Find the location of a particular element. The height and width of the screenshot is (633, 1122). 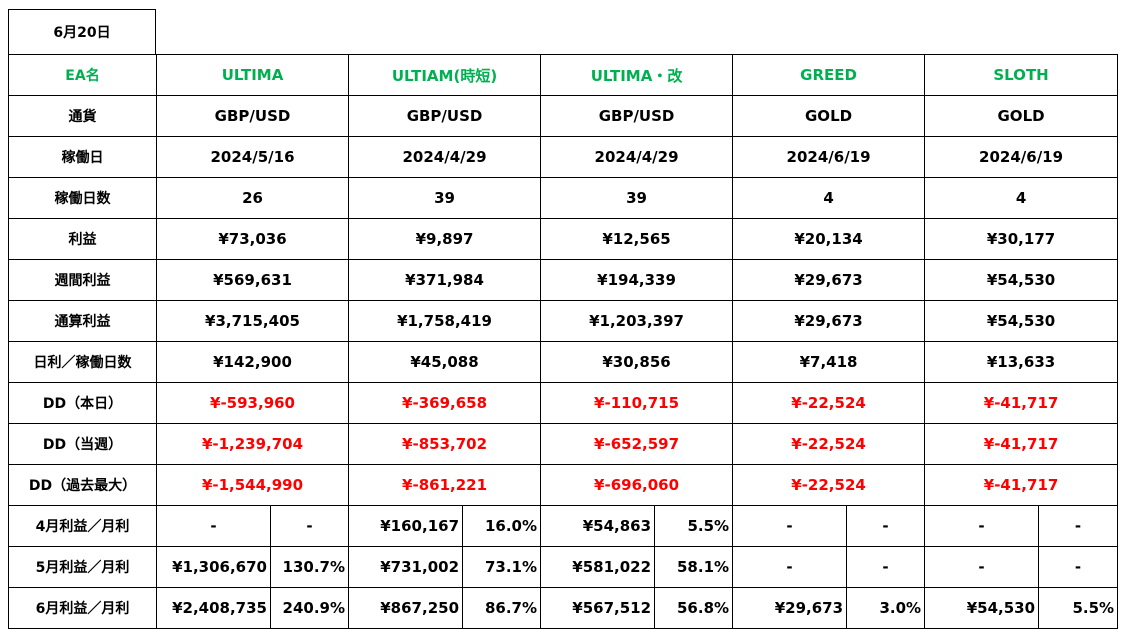

metric-cell: ¥1,203,397 is located at coordinates (637, 321).